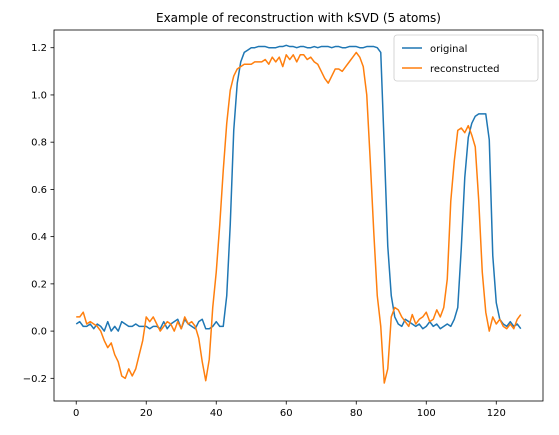 This screenshot has width=559, height=435. What do you see at coordinates (39, 190) in the screenshot?
I see `y-tick-label: 0.6` at bounding box center [39, 190].